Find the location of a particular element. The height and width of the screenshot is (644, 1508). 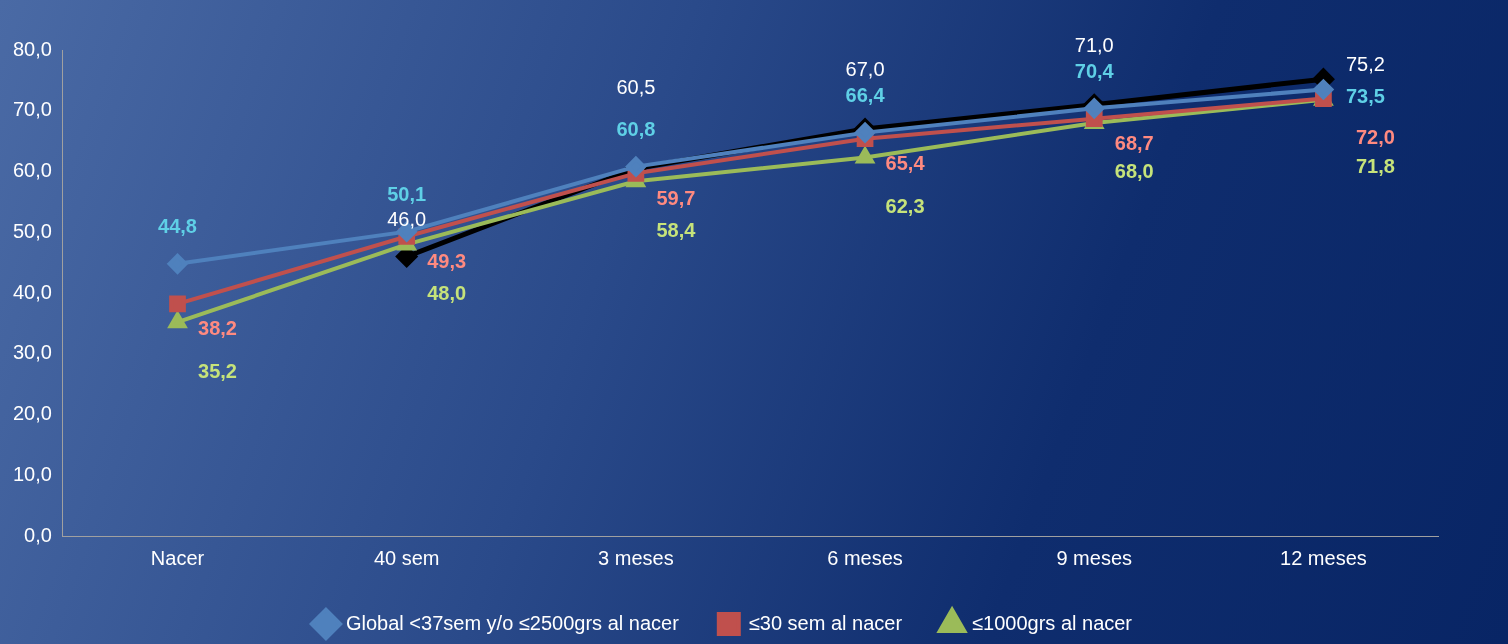

data-label: 48,0 is located at coordinates (447, 292).